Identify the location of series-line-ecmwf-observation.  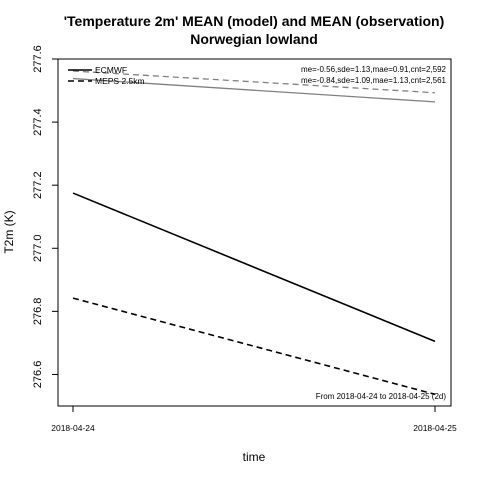
(254, 90).